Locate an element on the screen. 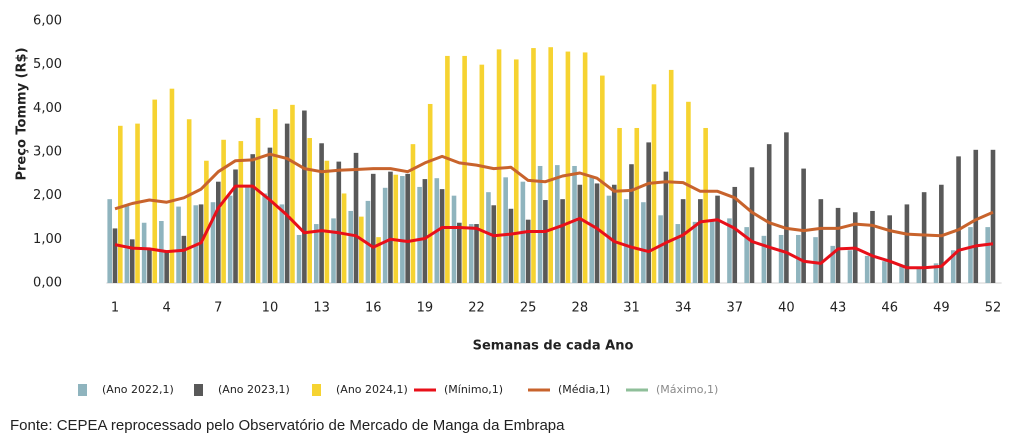  x-tick-label: 25 is located at coordinates (528, 308).